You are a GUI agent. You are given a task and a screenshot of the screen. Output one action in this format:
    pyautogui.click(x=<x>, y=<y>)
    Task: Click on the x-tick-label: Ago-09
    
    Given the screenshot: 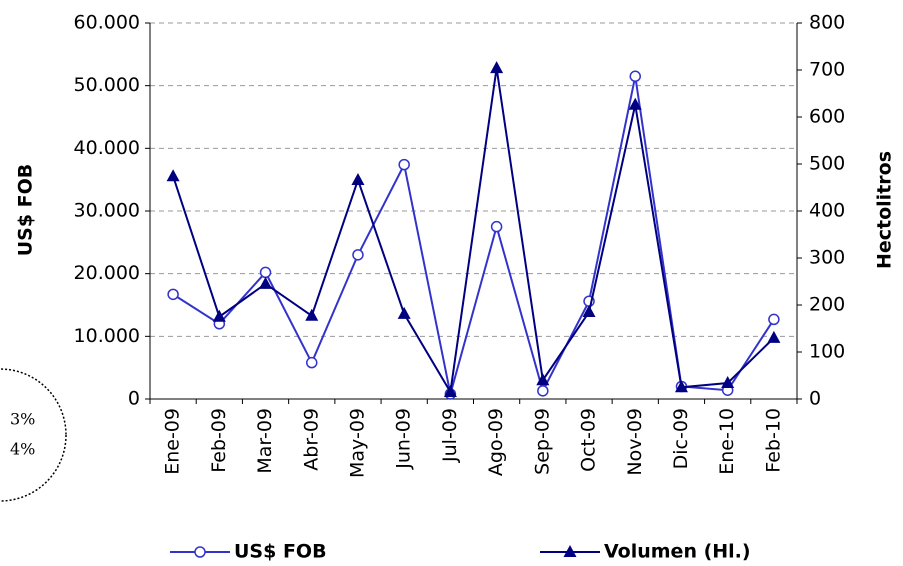 What is the action you would take?
    pyautogui.click(x=496, y=442)
    